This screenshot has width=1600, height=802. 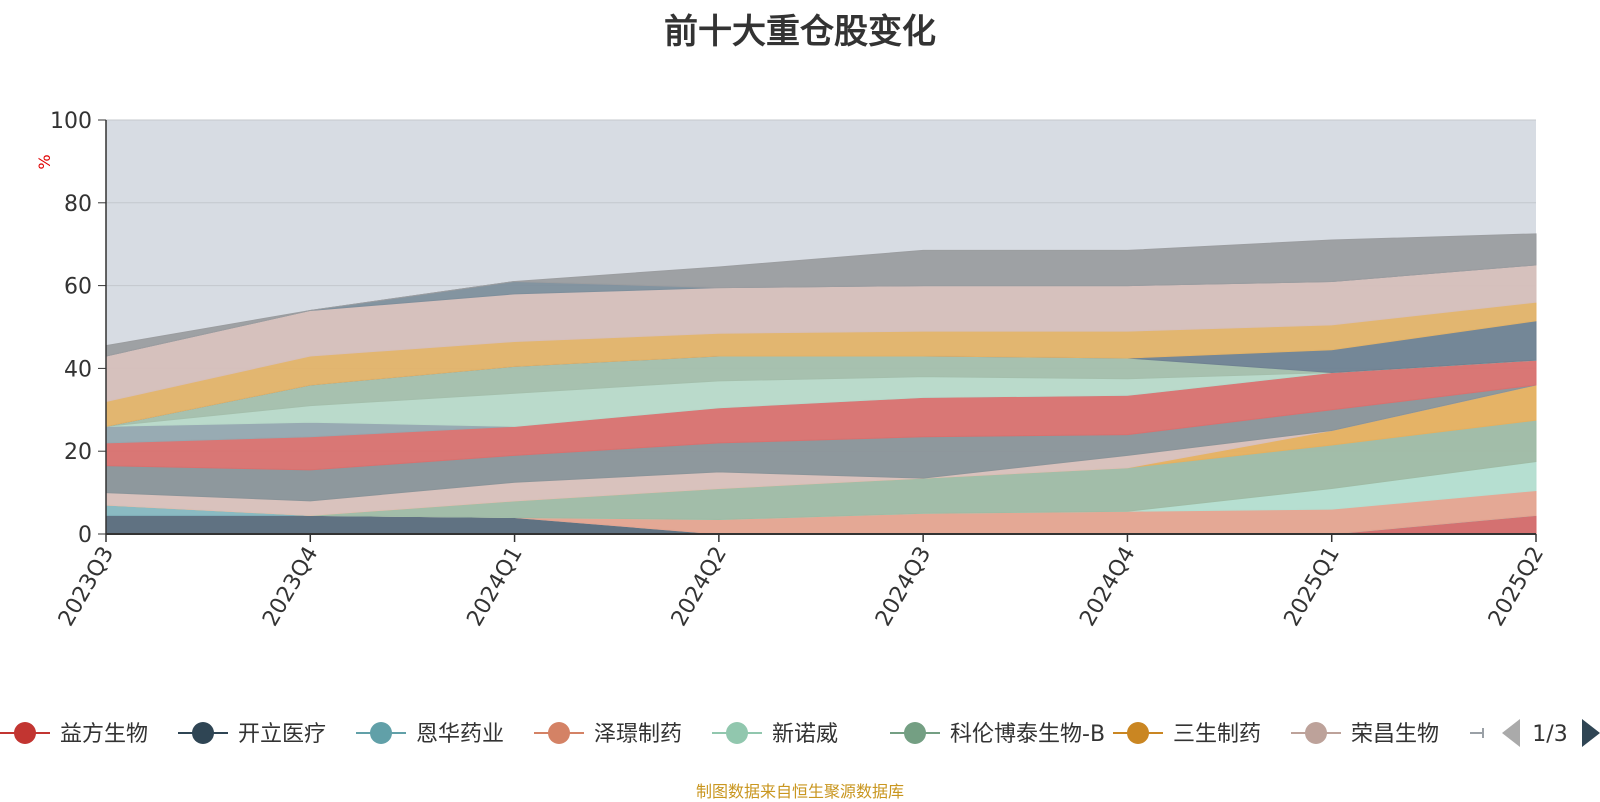 I want to click on x-tick-label: 2024Q1, so click(x=494, y=587).